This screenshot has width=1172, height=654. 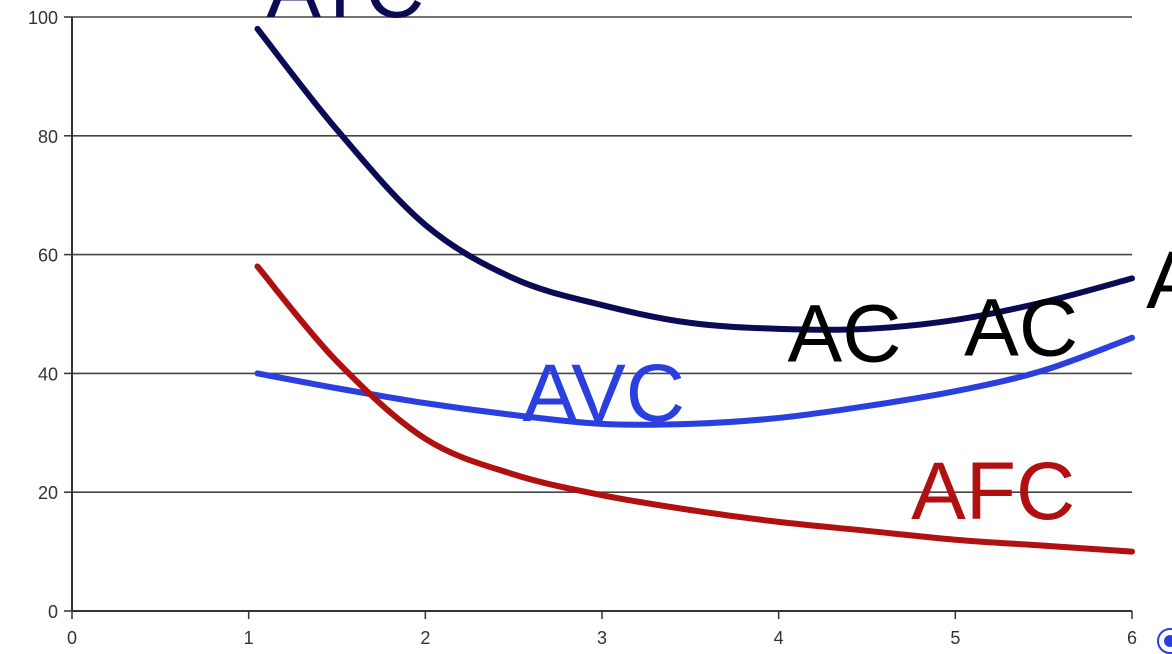 I want to click on x-tick-label: 1, so click(x=249, y=638).